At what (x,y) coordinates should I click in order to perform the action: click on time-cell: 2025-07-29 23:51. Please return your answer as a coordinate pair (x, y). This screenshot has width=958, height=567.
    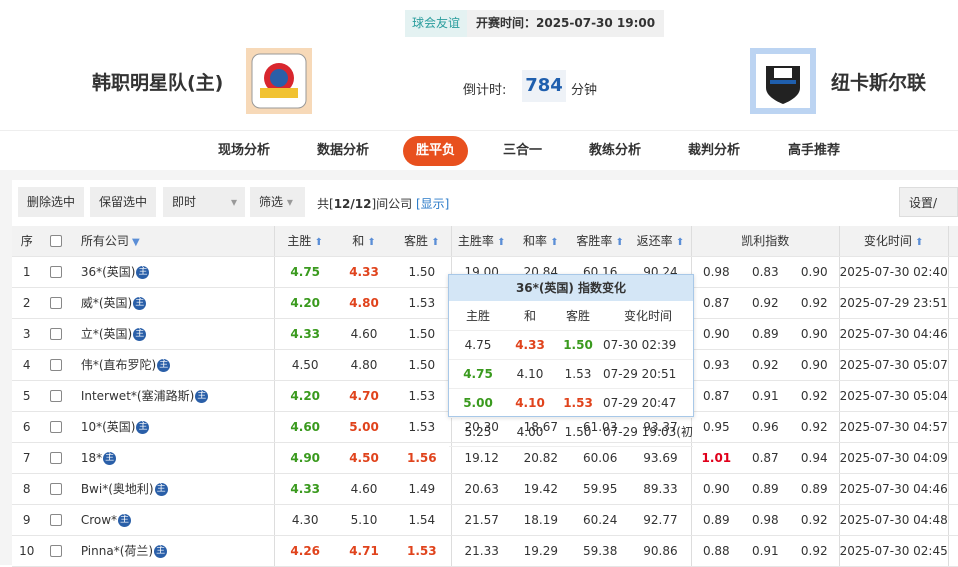
    Looking at the image, I should click on (893, 303).